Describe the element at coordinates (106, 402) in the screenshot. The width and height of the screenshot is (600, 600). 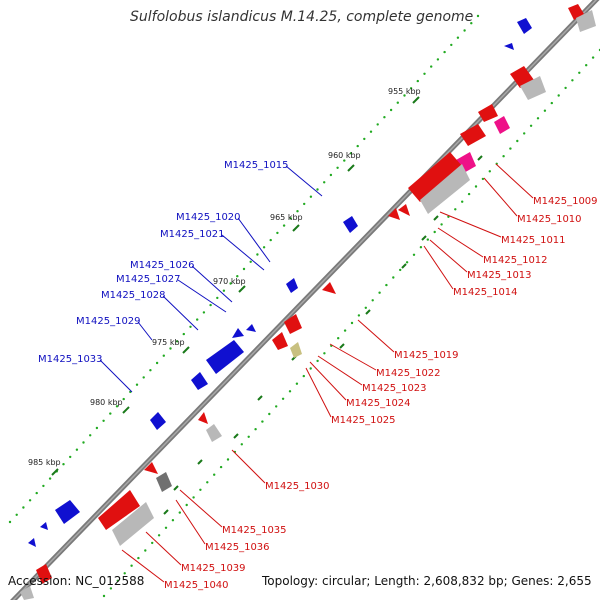
I see `tick-label: 980 kbp` at that location.